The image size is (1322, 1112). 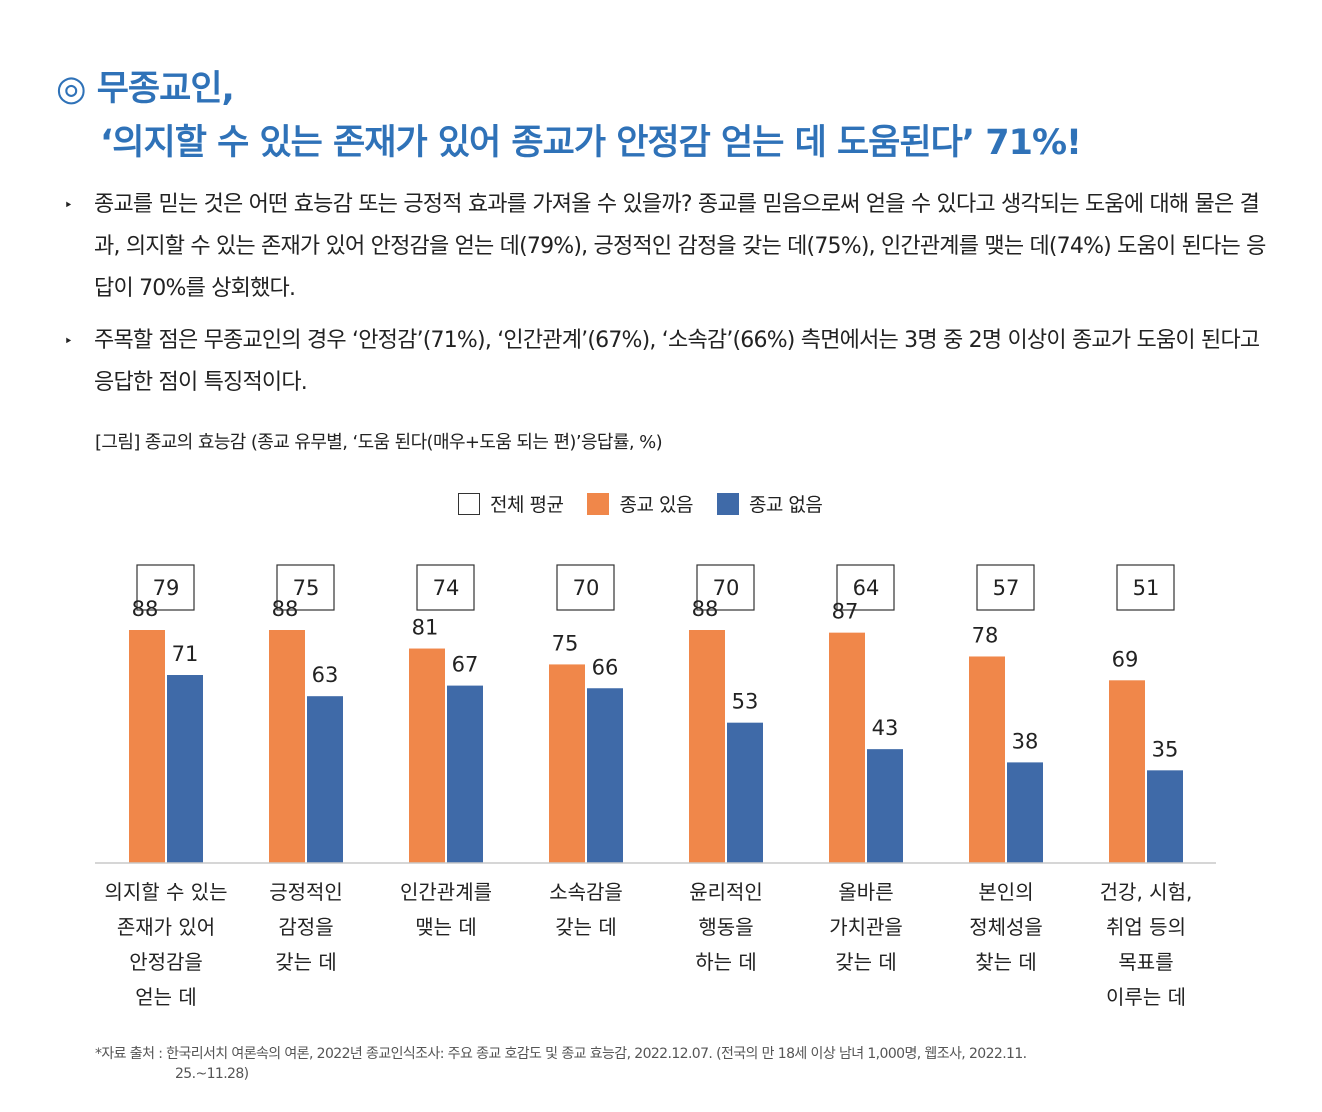 I want to click on avg-label: 64, so click(x=866, y=588).